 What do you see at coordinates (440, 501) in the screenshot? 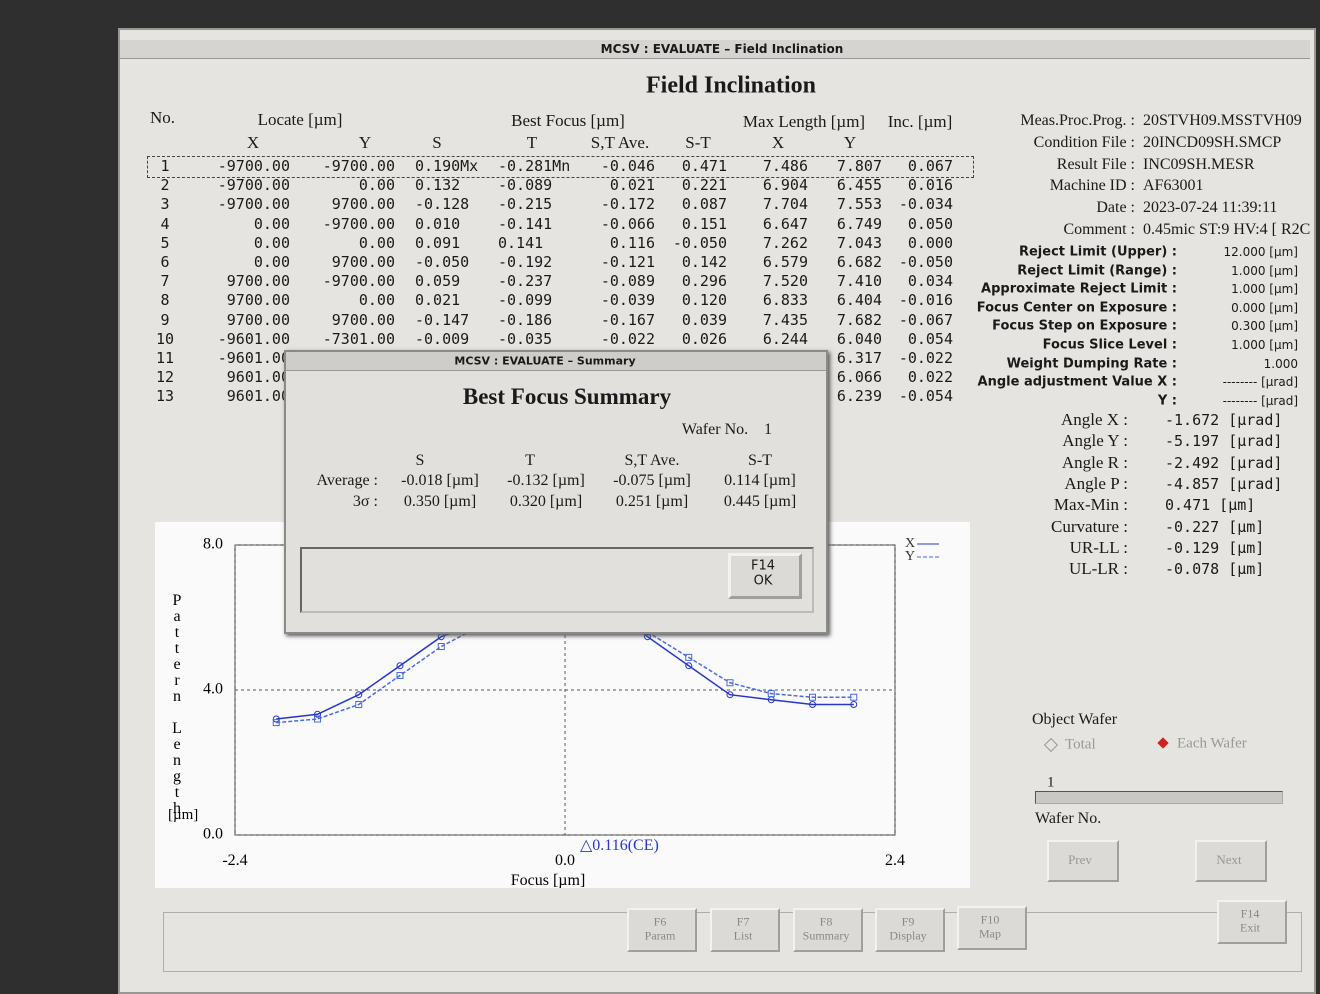
I see `summary-value: 0.350 [µm]` at bounding box center [440, 501].